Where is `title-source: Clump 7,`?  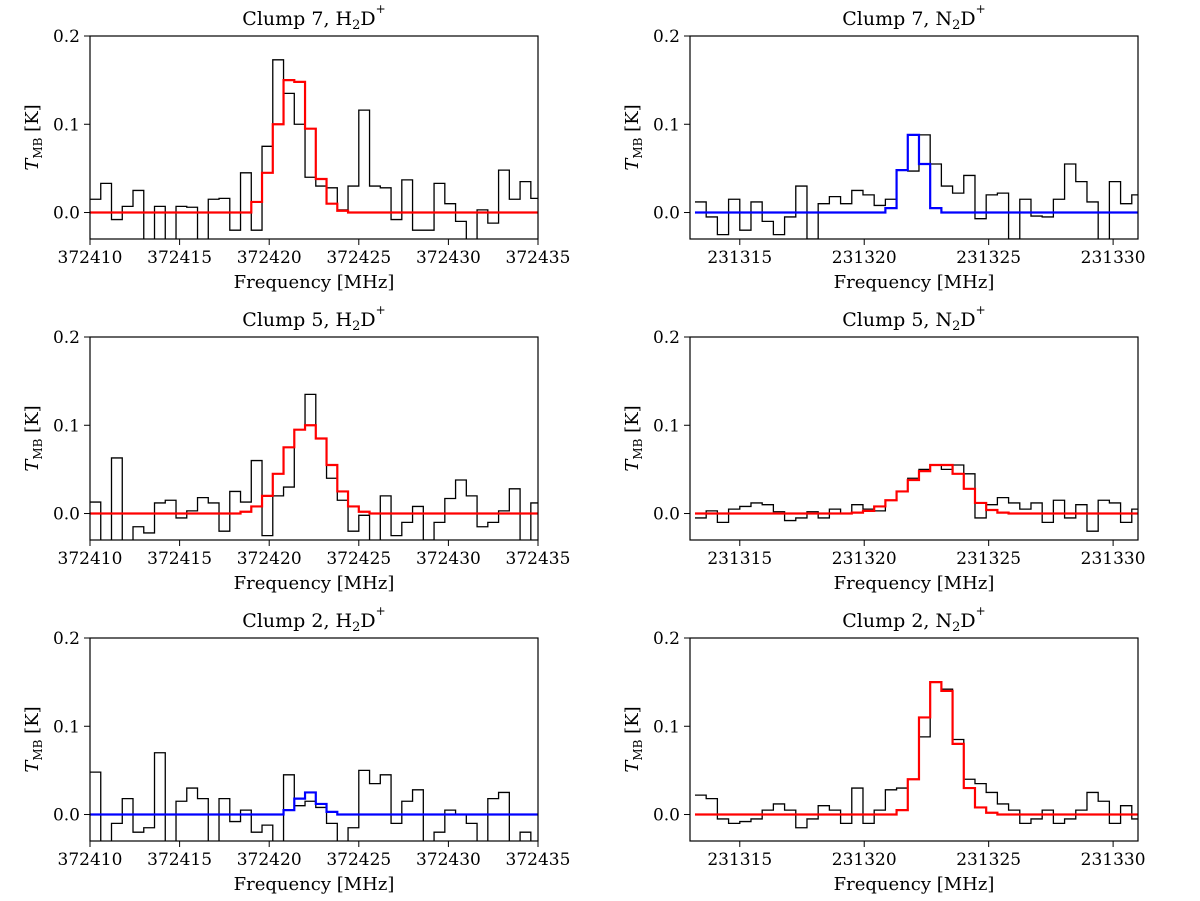
title-source: Clump 7, is located at coordinates (288, 19).